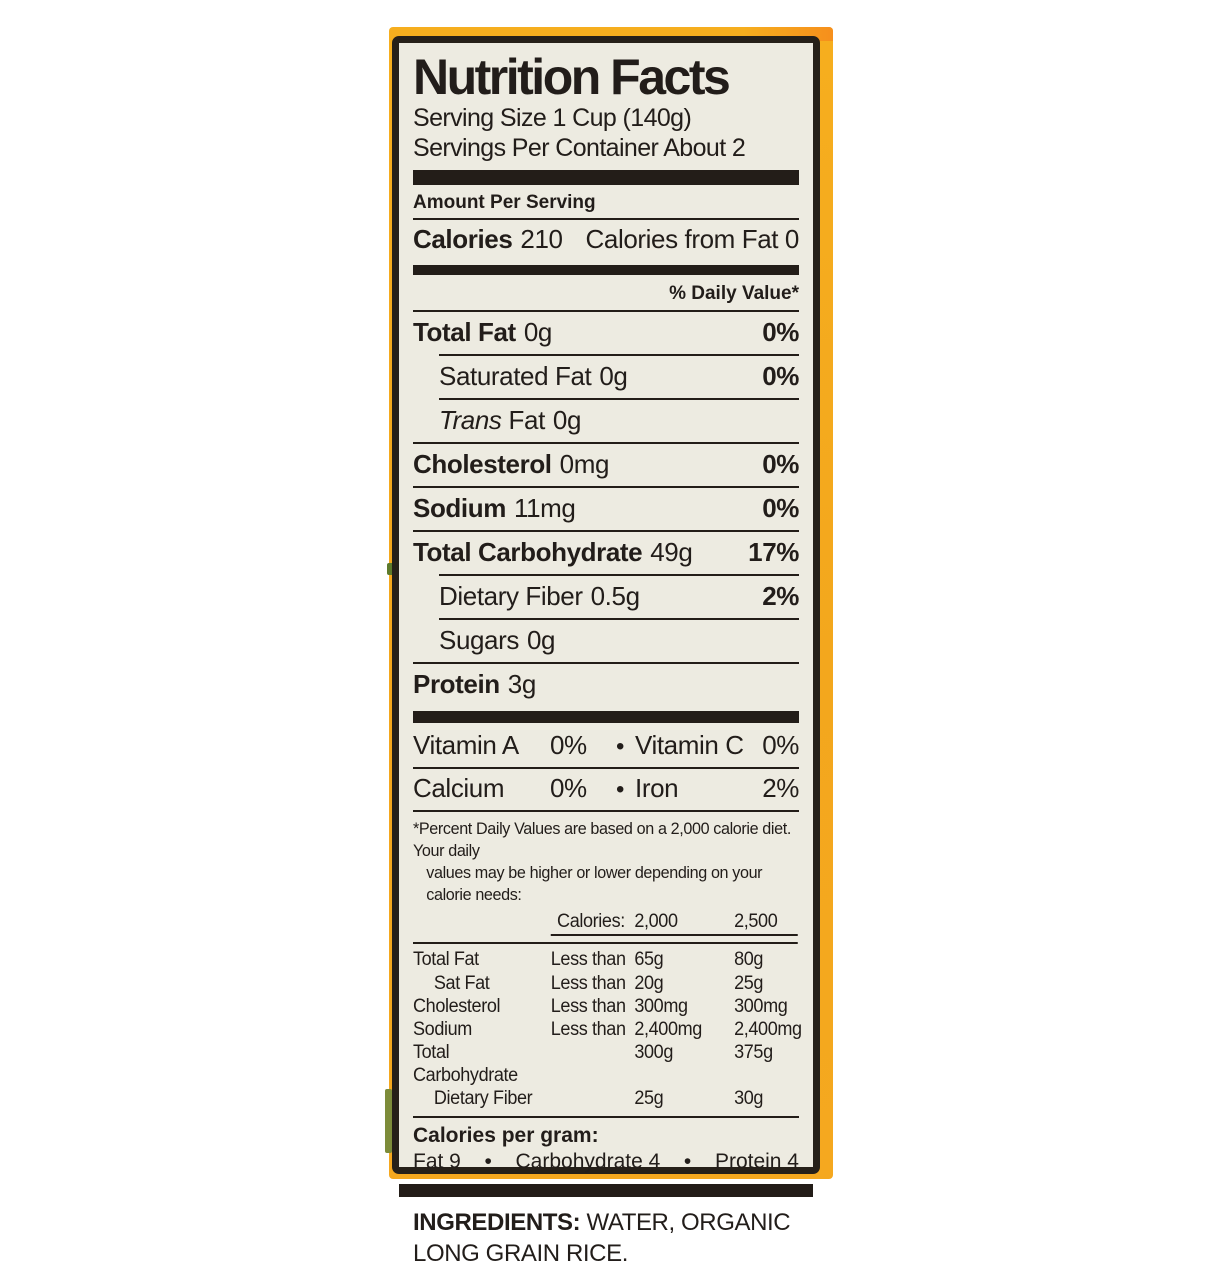 The image size is (1214, 1269). Describe the element at coordinates (600, 1006) in the screenshot. I see `dv-row-cholesterol: Cholesterol Less than 300mg 300mg` at that location.